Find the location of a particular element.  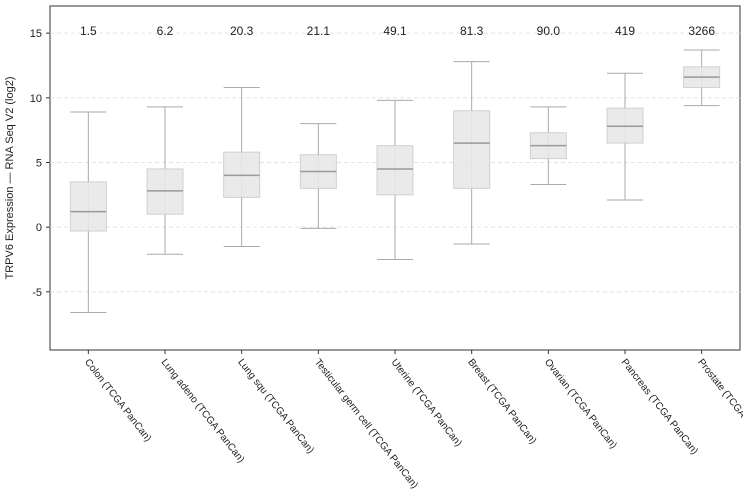

x-tick-label: Uterine (TCGA PanCan) is located at coordinates (426, 403).